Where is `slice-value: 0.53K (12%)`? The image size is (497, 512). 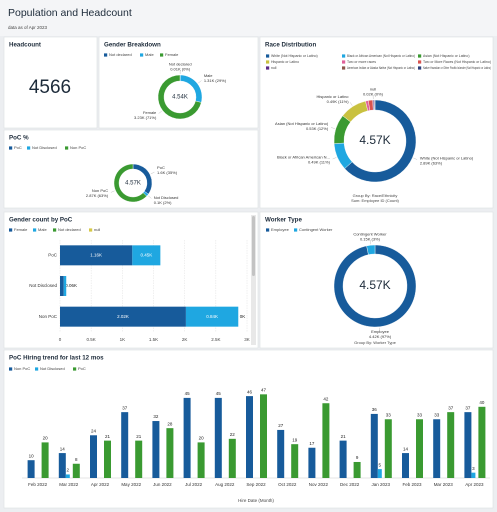 slice-value: 0.53K (12%) is located at coordinates (317, 128).